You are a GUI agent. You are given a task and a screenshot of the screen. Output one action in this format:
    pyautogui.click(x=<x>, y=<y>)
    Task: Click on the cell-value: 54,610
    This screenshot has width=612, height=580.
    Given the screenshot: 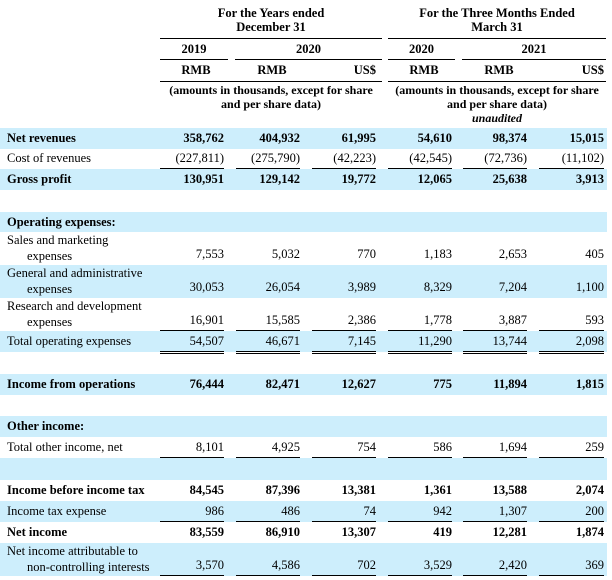 What is the action you would take?
    pyautogui.click(x=434, y=138)
    